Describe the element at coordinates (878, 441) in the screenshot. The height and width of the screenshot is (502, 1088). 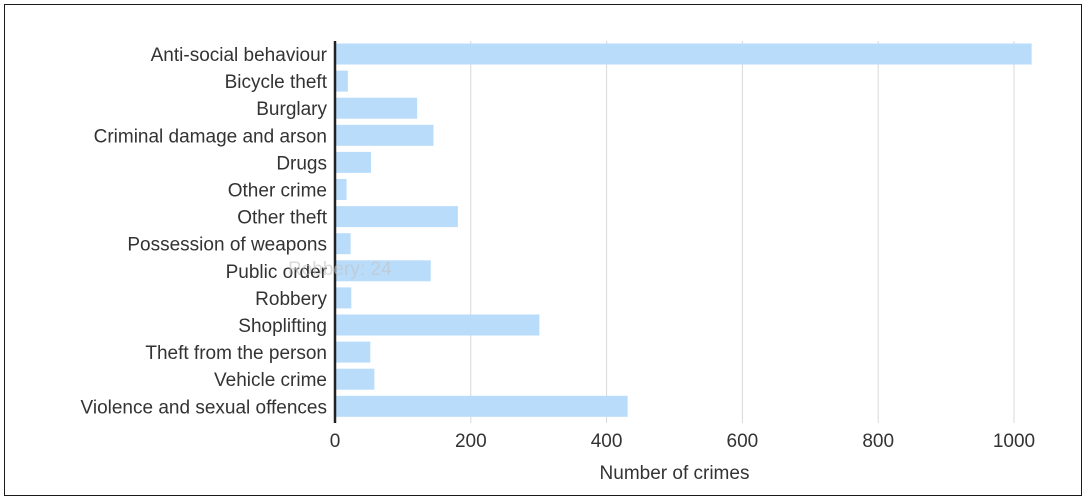
I see `x-tick-label: 800` at that location.